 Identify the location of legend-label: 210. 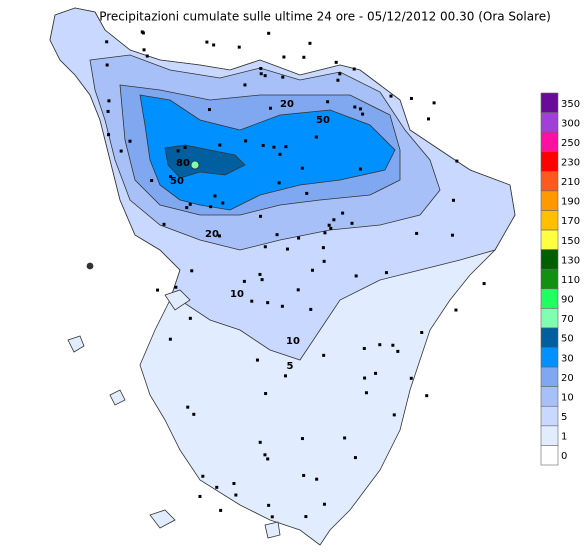
(570, 182).